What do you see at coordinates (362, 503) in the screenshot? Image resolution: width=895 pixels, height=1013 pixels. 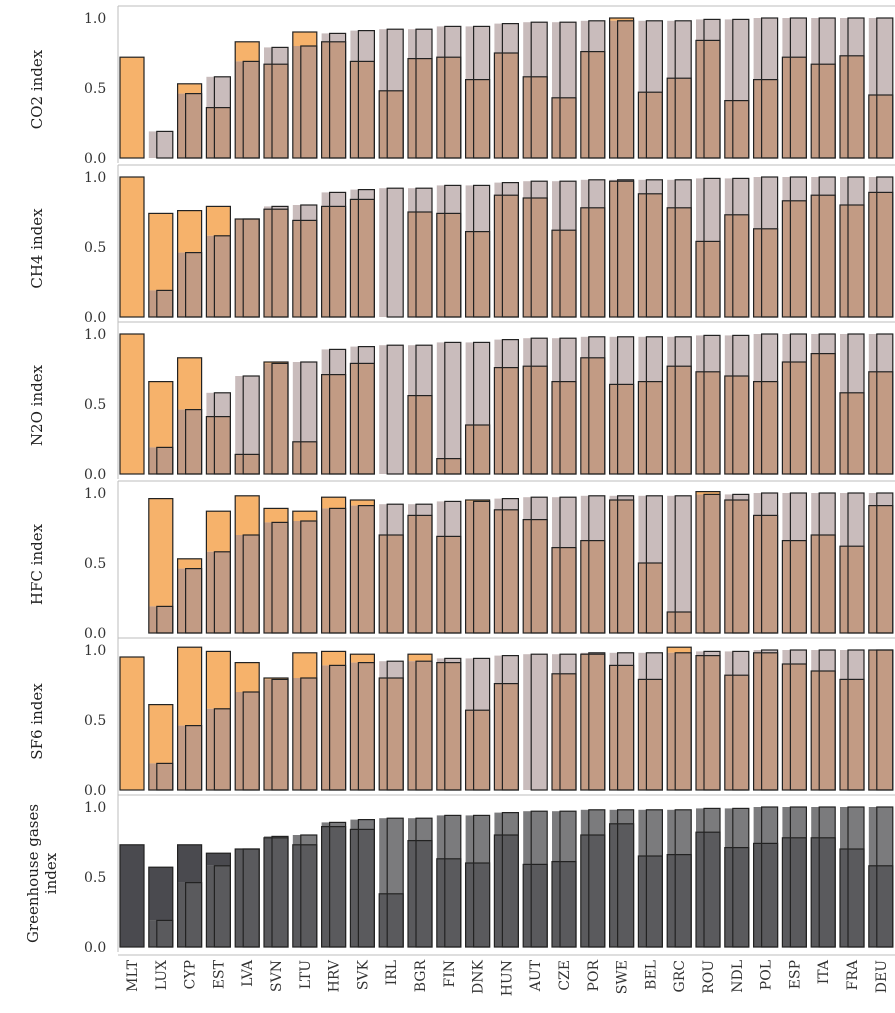 I see `bar-svk-primary` at bounding box center [362, 503].